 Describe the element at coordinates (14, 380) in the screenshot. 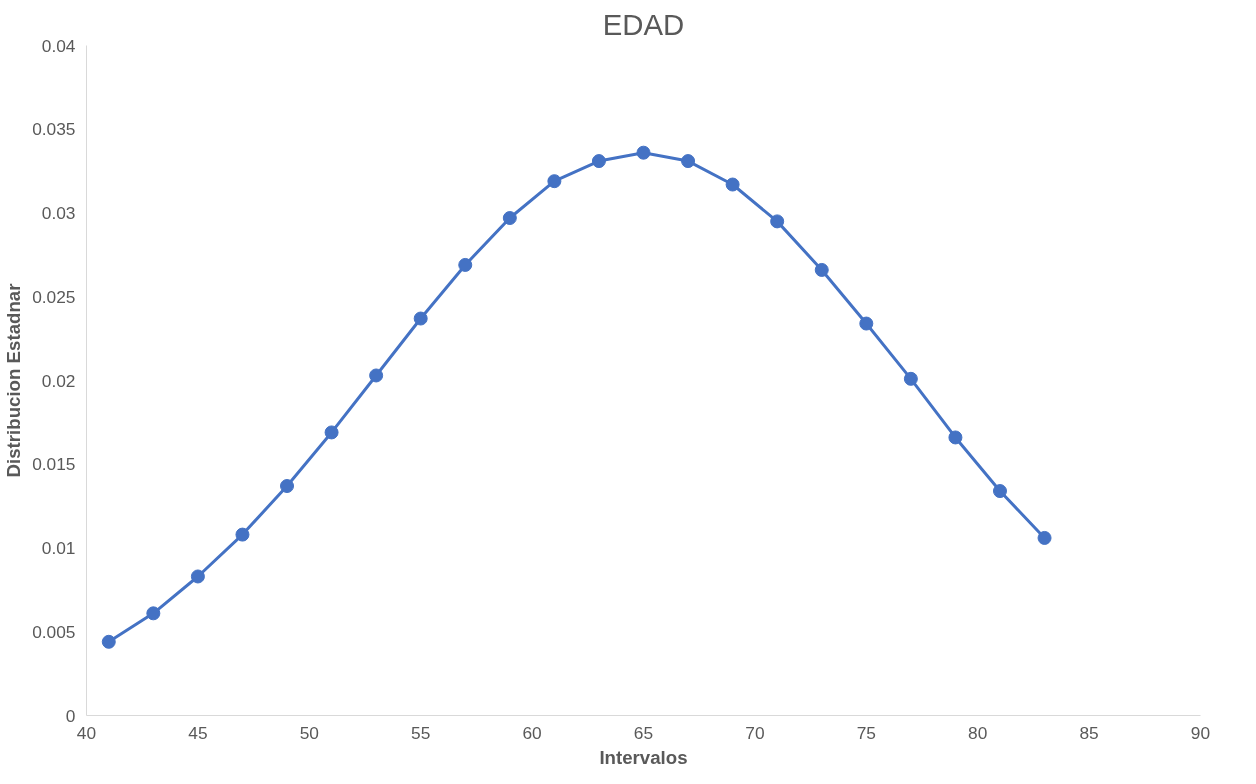

I see `y-axis-title: Distribucion Estadnar` at that location.